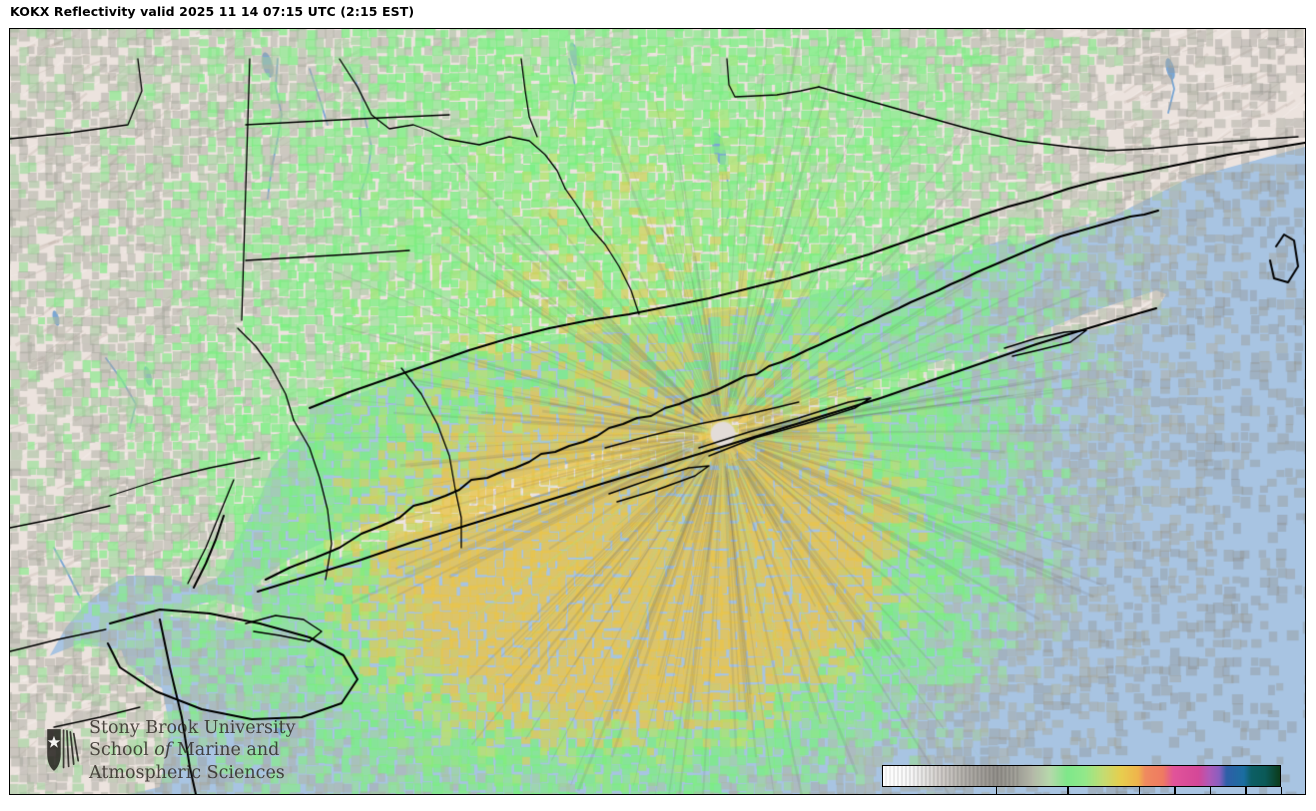 This screenshot has height=811, width=1316. I want to click on colorbar-canvas, so click(1081, 776).